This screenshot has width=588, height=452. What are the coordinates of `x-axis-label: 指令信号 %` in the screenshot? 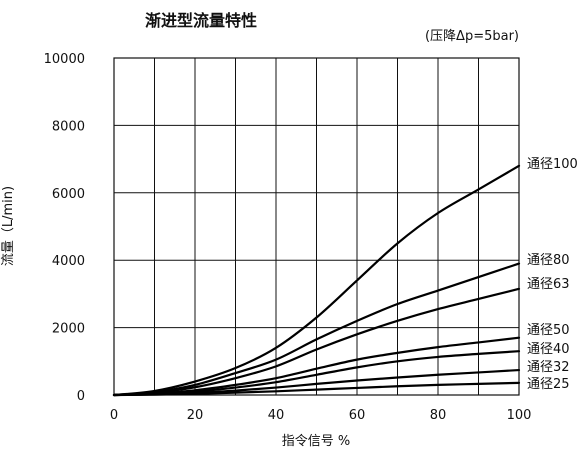 It's located at (316, 441).